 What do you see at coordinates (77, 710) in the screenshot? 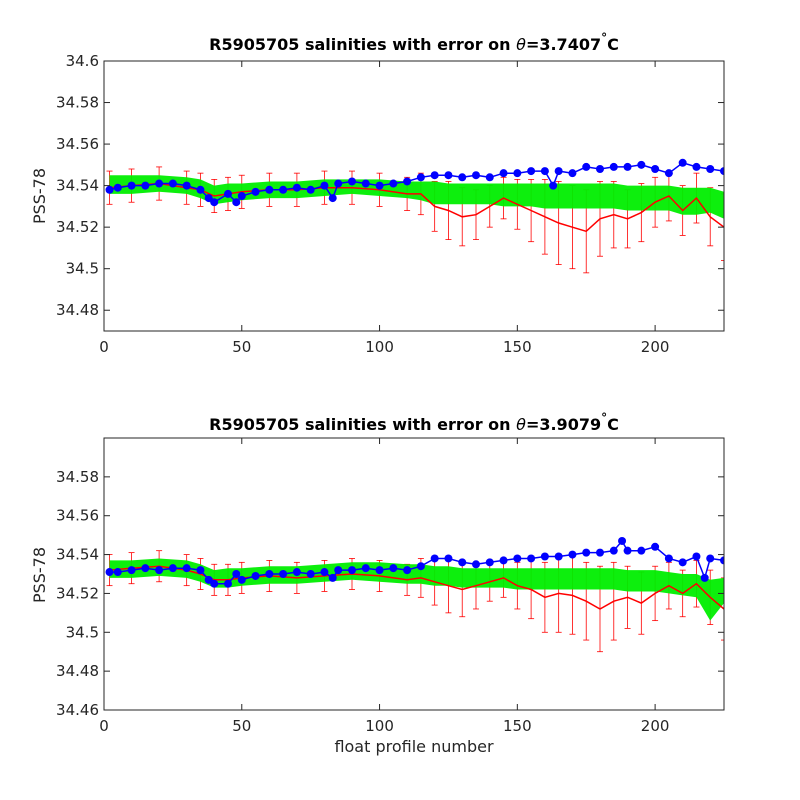
I see `y-tick-label: 34.46` at bounding box center [77, 710].